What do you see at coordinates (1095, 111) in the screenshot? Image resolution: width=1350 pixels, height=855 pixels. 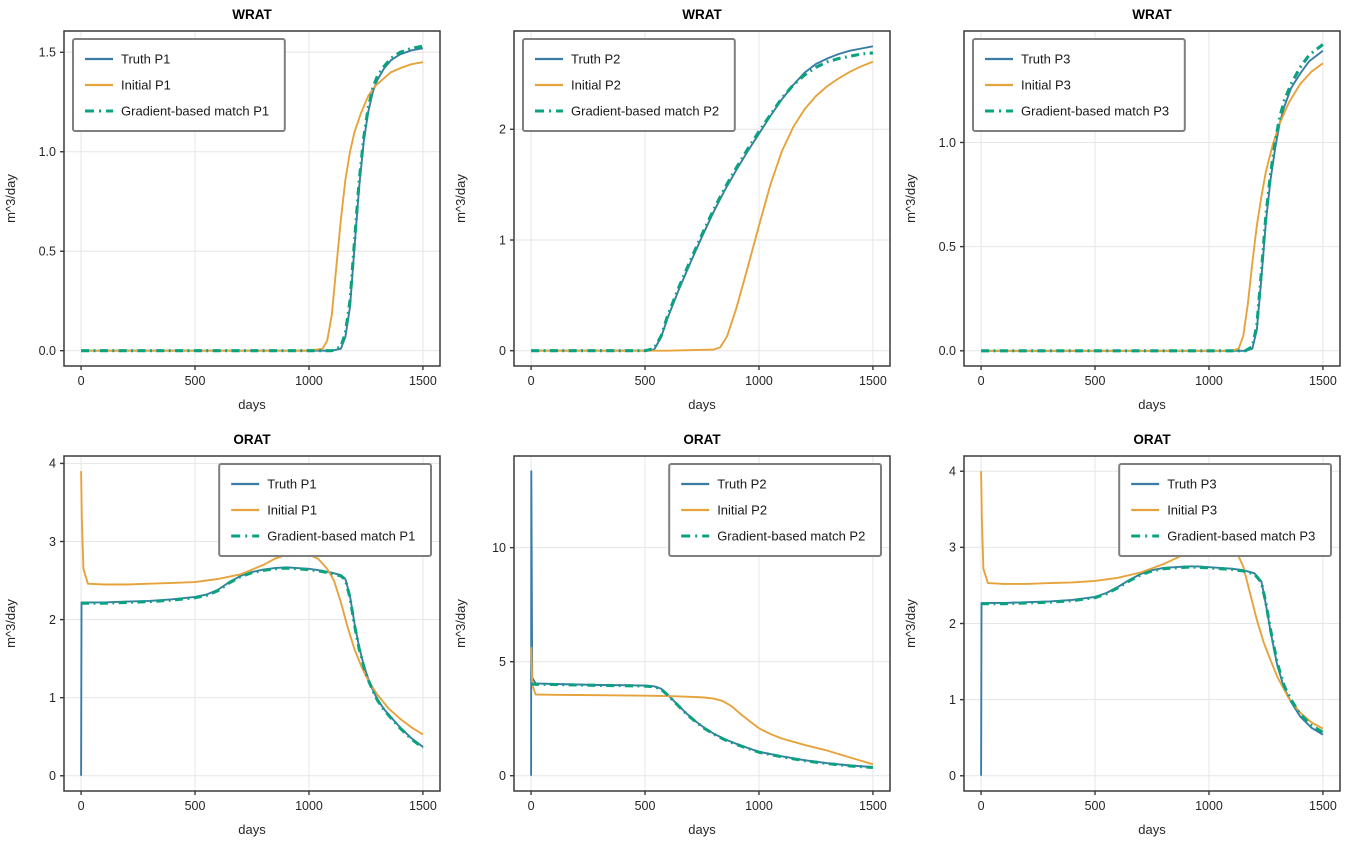 I see `legend-label: Gradient-based match P3` at bounding box center [1095, 111].